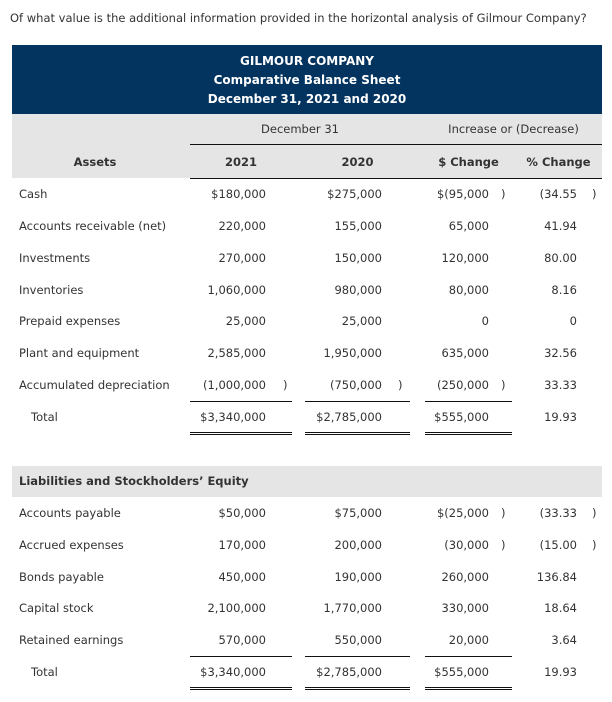  Describe the element at coordinates (307, 146) in the screenshot. I see `column-header-band` at that location.